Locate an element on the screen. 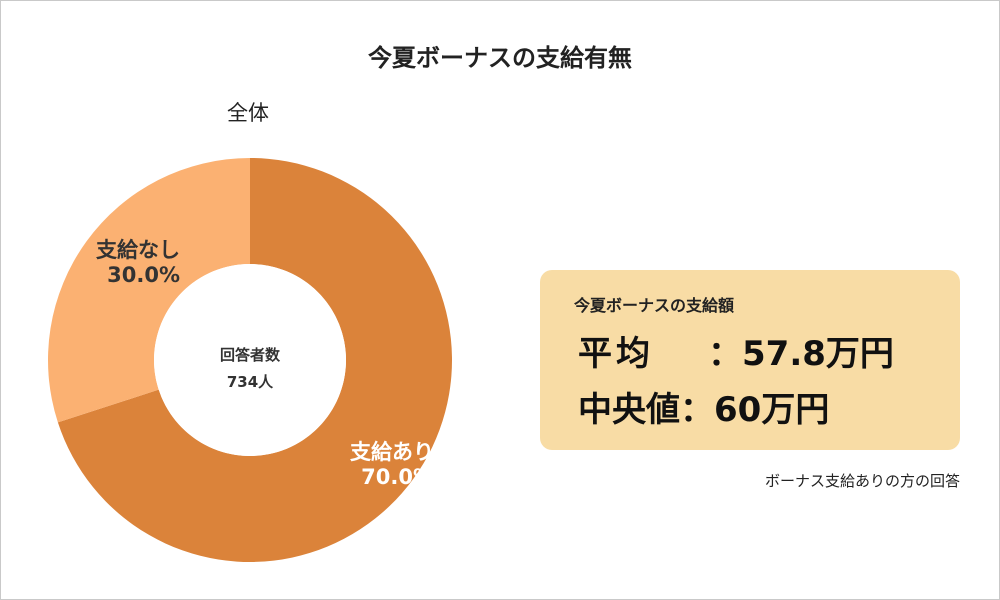 The image size is (1000, 600). bonus-amount-heading: 今夏ボーナスの支給額 is located at coordinates (654, 305).